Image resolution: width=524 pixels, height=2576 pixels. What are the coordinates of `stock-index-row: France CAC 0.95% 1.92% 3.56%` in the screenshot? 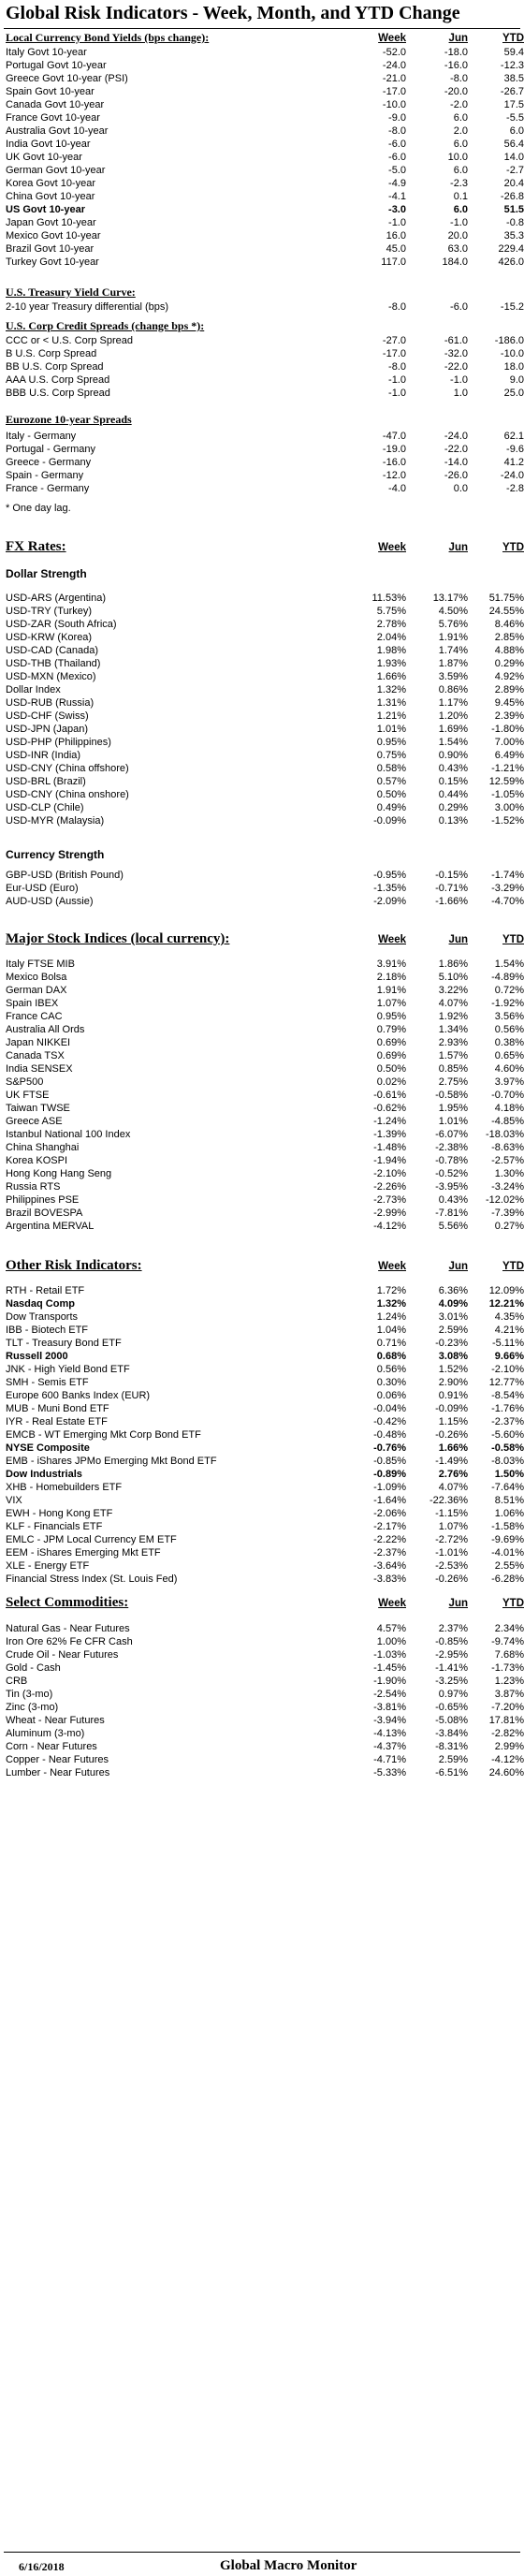 It's located at (262, 1017).